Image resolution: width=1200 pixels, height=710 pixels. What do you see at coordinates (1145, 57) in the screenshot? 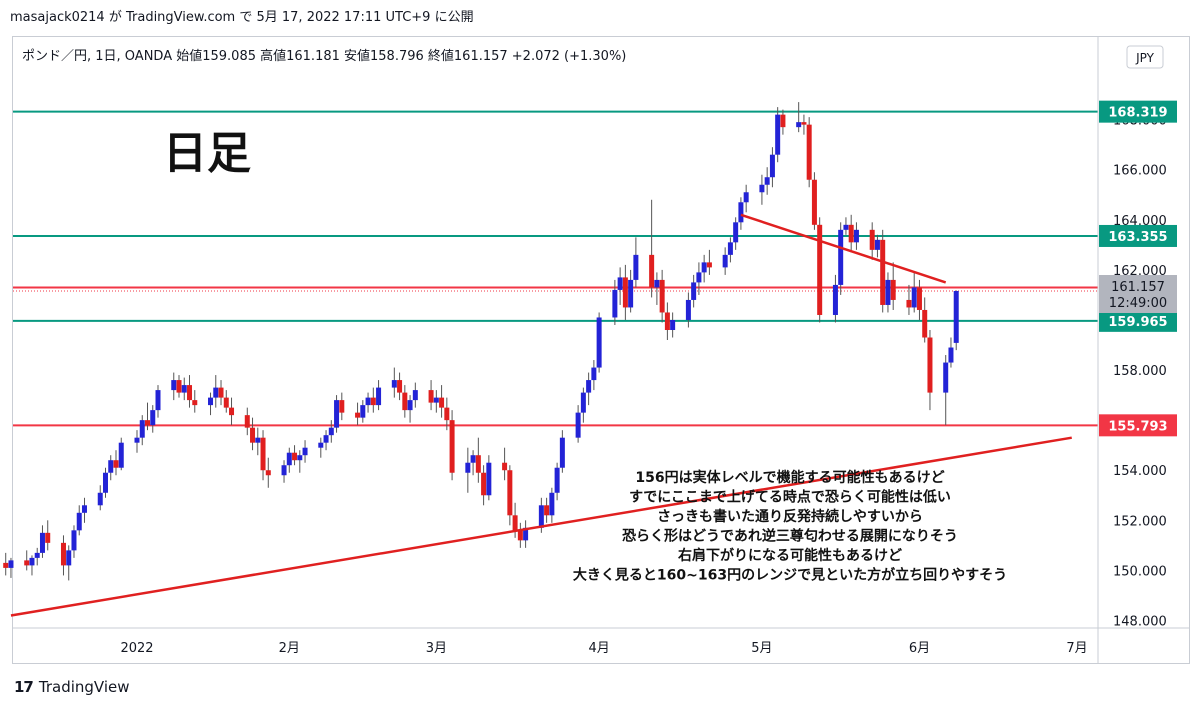
I see `currency-badge: JPY` at bounding box center [1145, 57].